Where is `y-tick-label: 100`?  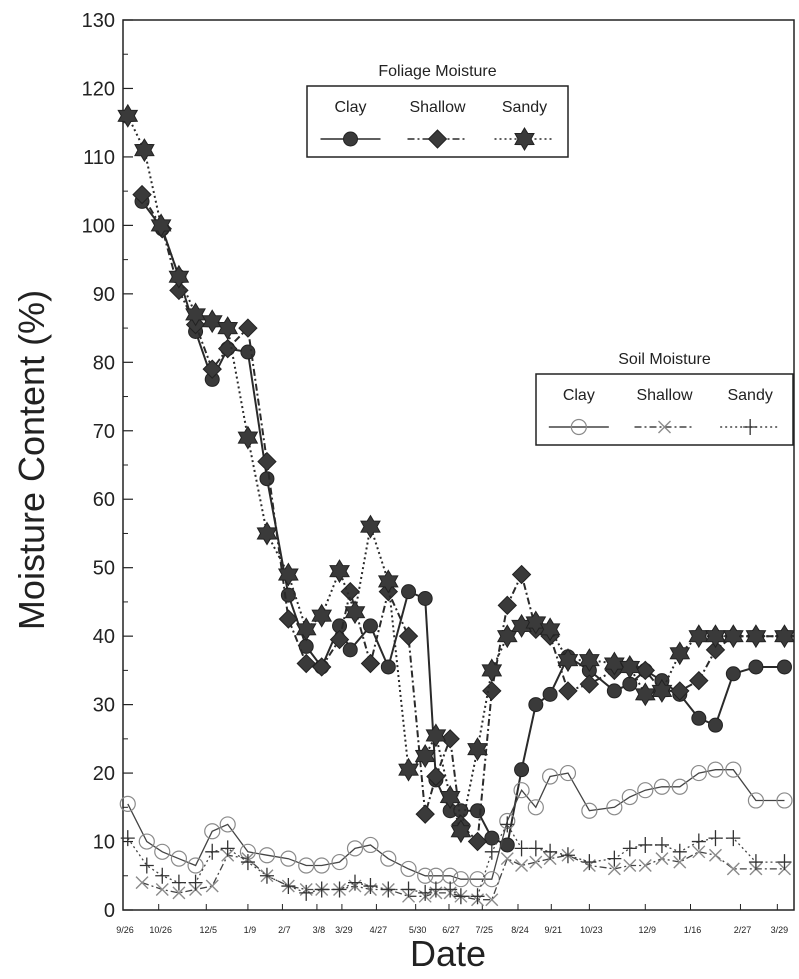
y-tick-label: 100 is located at coordinates (98, 226).